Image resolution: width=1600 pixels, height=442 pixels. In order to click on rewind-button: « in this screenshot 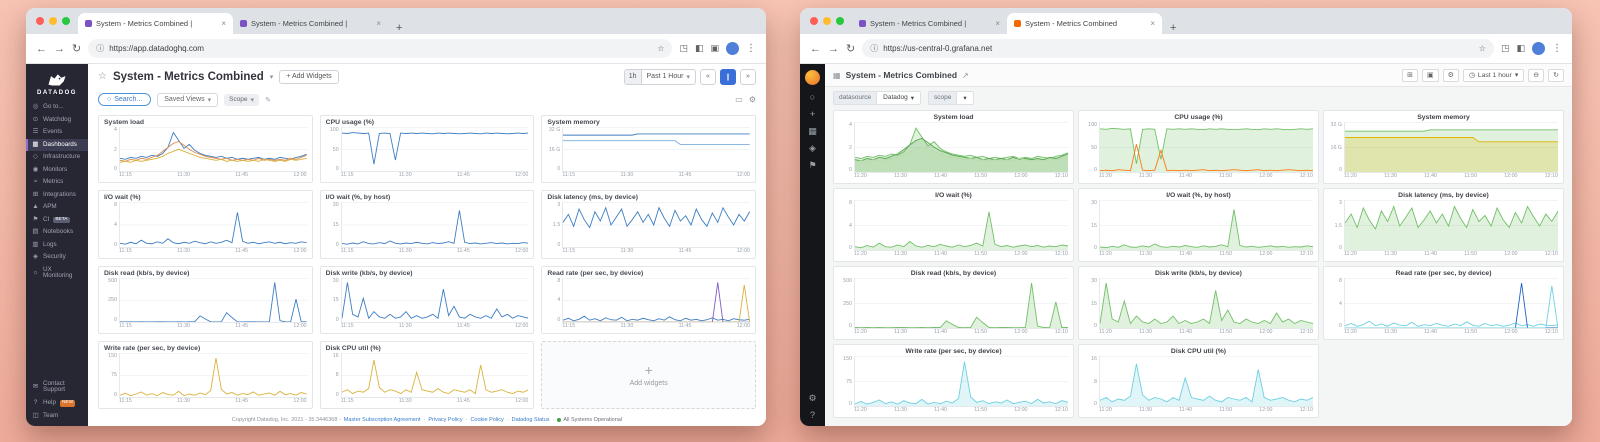, I will do `click(708, 76)`.